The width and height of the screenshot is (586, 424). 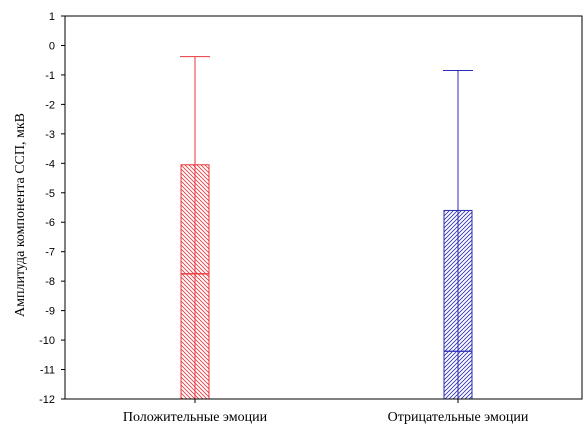 I want to click on y-tick-label: 1, so click(x=52, y=17).